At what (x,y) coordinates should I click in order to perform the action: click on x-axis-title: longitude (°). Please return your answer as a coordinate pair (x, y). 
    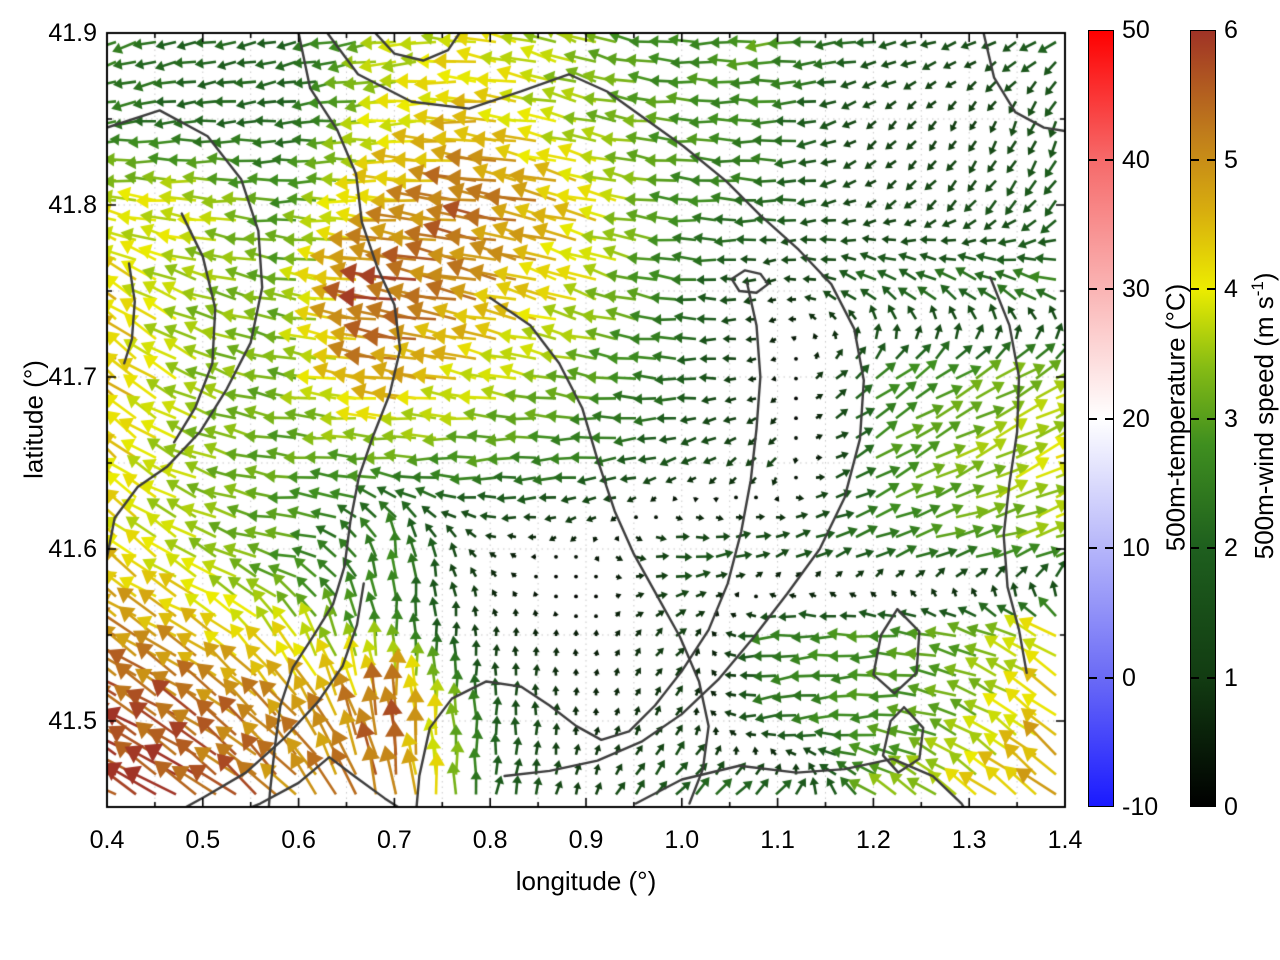
    Looking at the image, I should click on (586, 881).